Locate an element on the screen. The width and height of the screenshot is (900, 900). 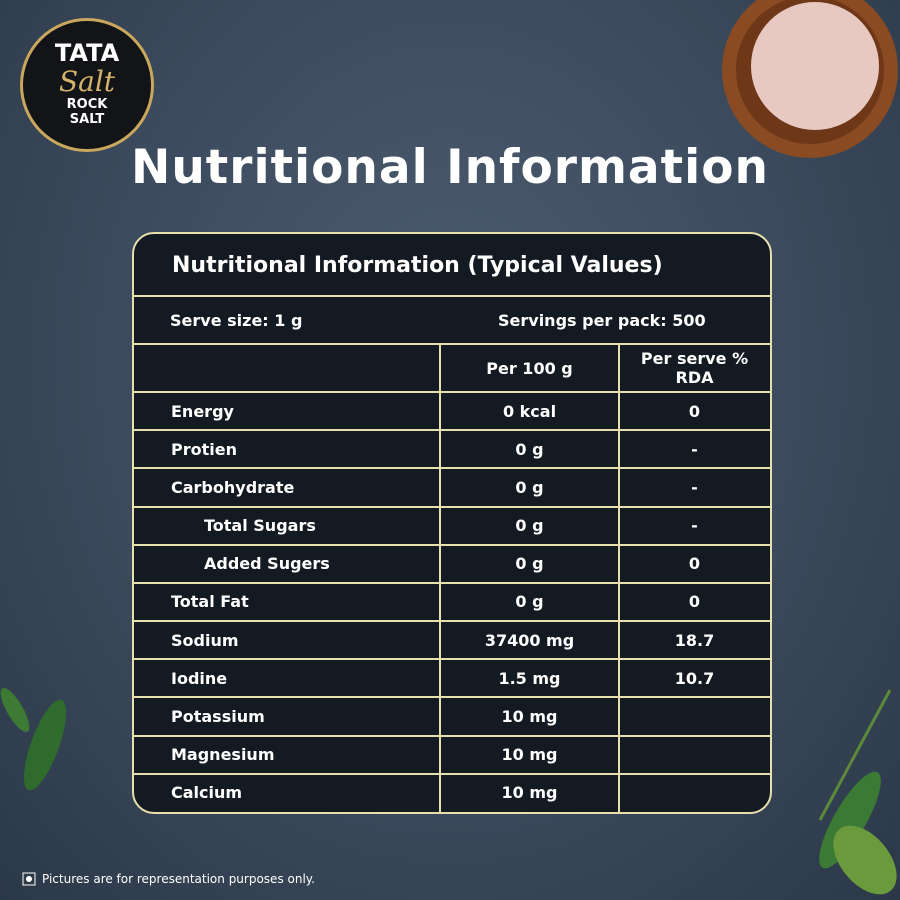
row-label: Total Sugars is located at coordinates (260, 526).